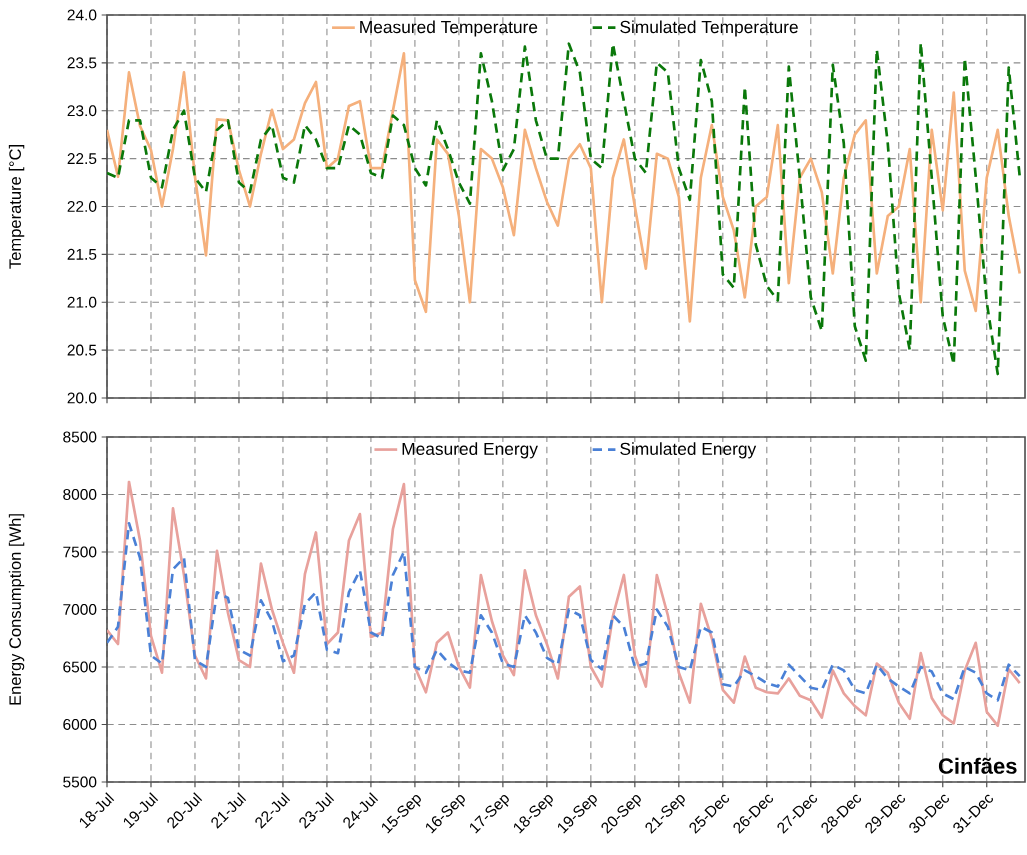 This screenshot has height=855, width=1027. What do you see at coordinates (80, 494) in the screenshot?
I see `y-tick-label: 8000` at bounding box center [80, 494].